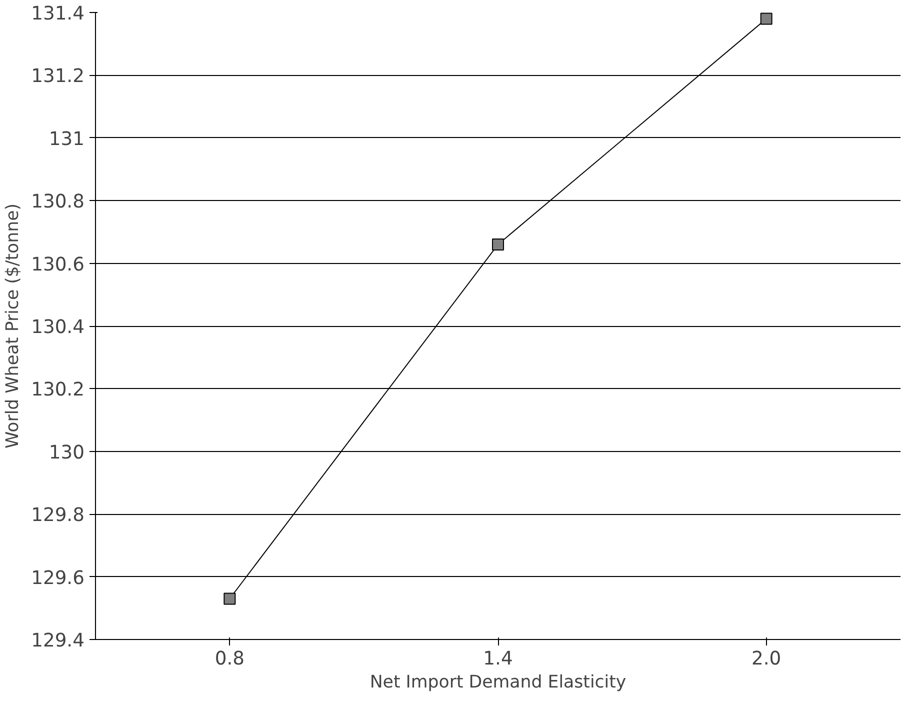  What do you see at coordinates (58, 641) in the screenshot?
I see `y-tick-label: 129.4` at bounding box center [58, 641].